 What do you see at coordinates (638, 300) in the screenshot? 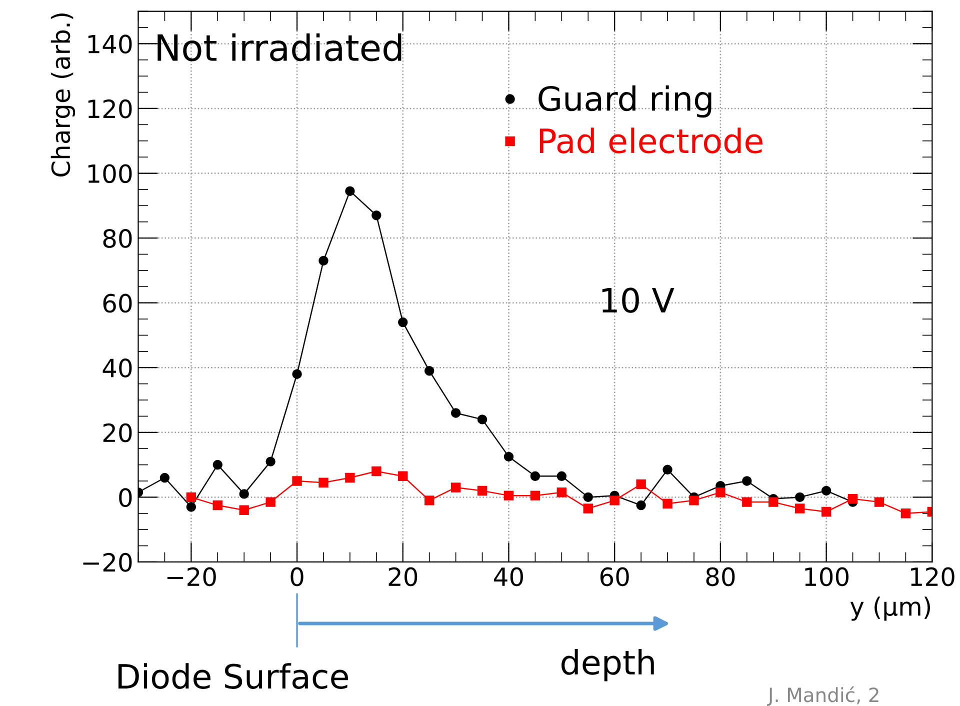
I see `annotation: 10 V` at bounding box center [638, 300].